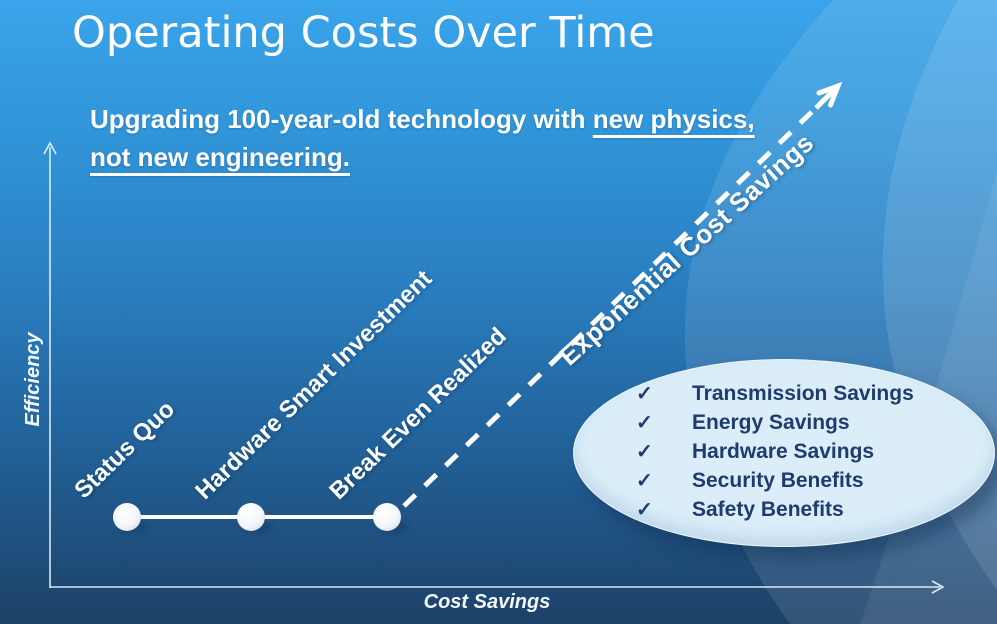 This screenshot has width=997, height=624. What do you see at coordinates (768, 509) in the screenshot?
I see `benefit-label: Safety Benefits` at bounding box center [768, 509].